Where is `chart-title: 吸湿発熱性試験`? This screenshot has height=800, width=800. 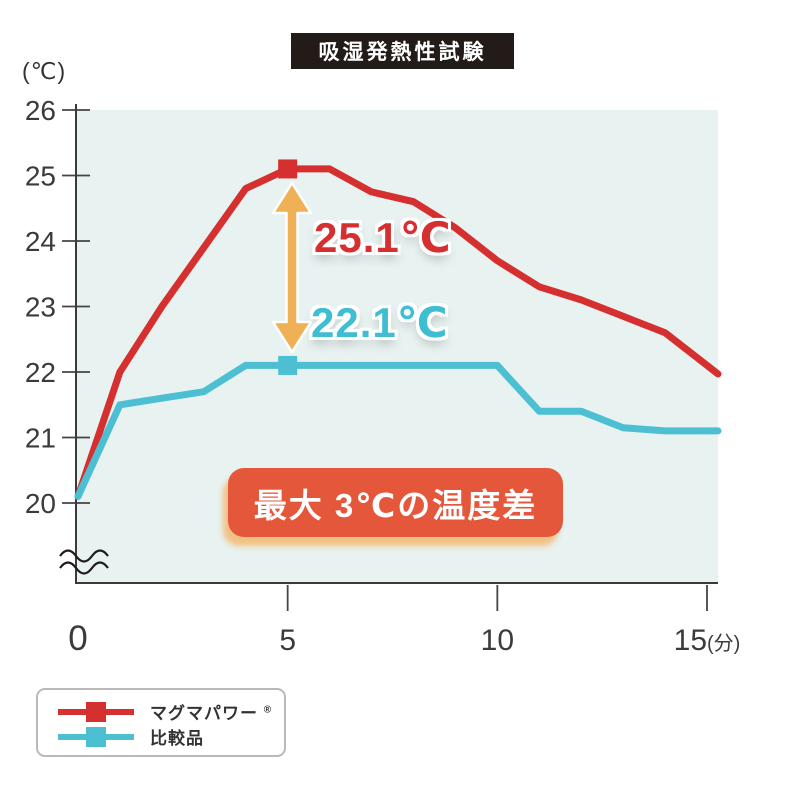
chart-title: 吸湿発熱性試験 is located at coordinates (402, 52).